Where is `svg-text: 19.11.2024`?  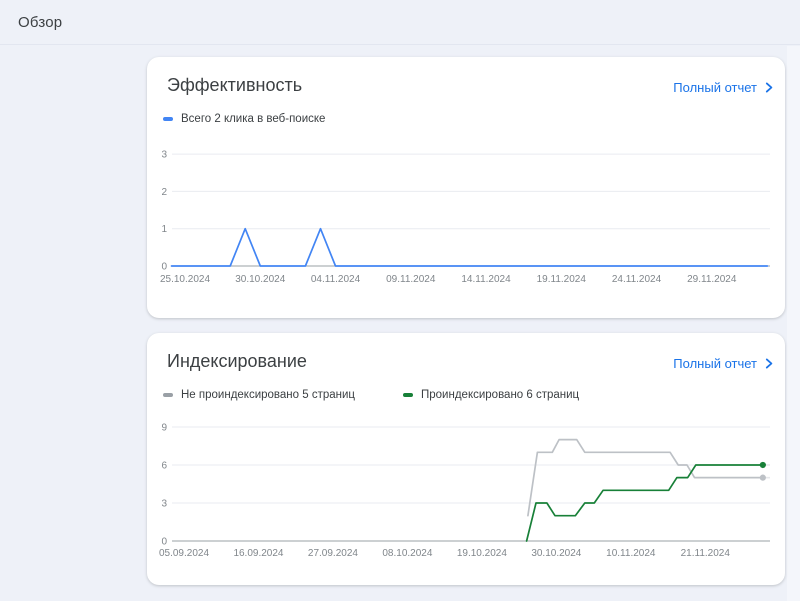 svg-text: 19.11.2024 is located at coordinates (562, 279).